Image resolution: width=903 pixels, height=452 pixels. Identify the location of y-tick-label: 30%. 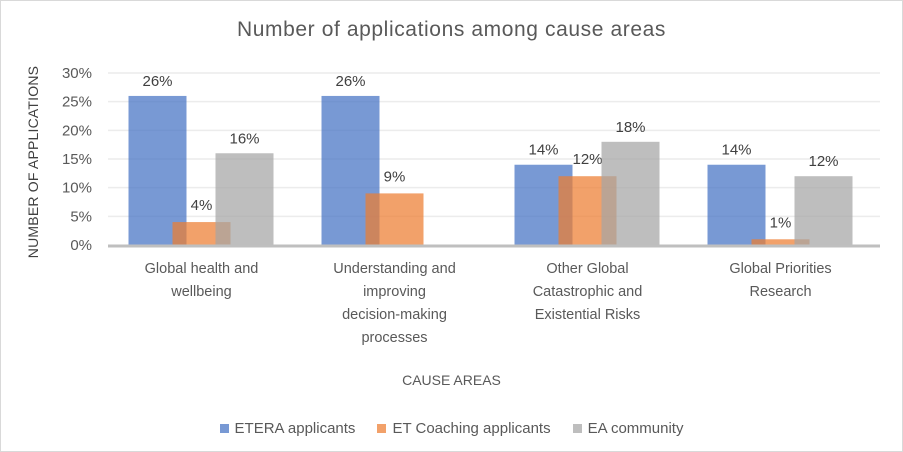
(77, 73).